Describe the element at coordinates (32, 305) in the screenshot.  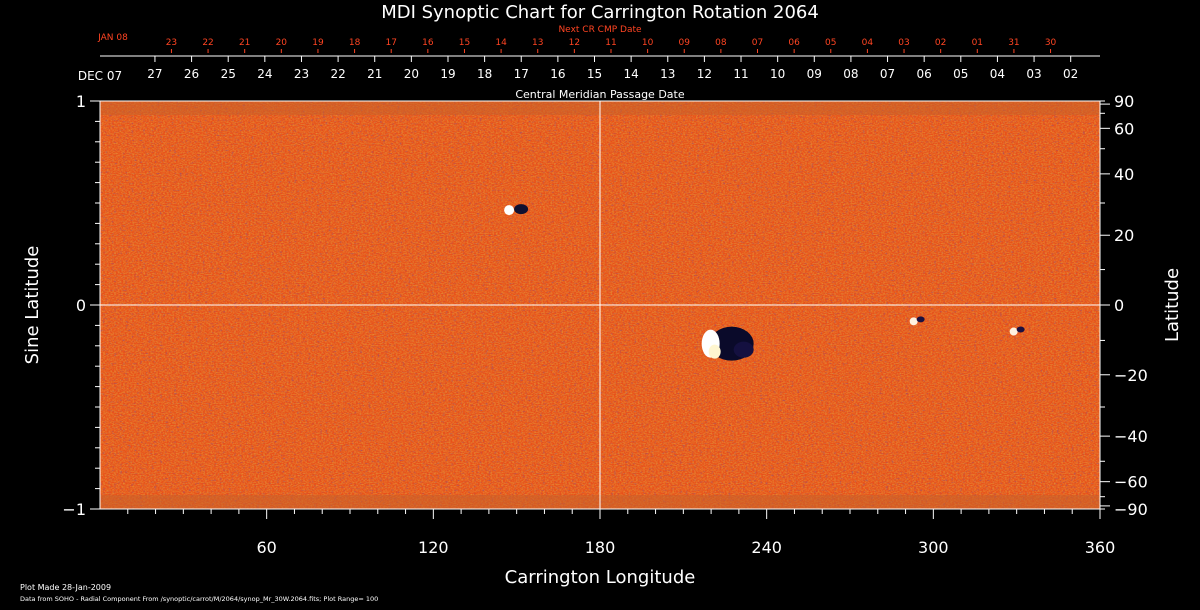
I see `y-axis-label-left: Sine Latitude` at that location.